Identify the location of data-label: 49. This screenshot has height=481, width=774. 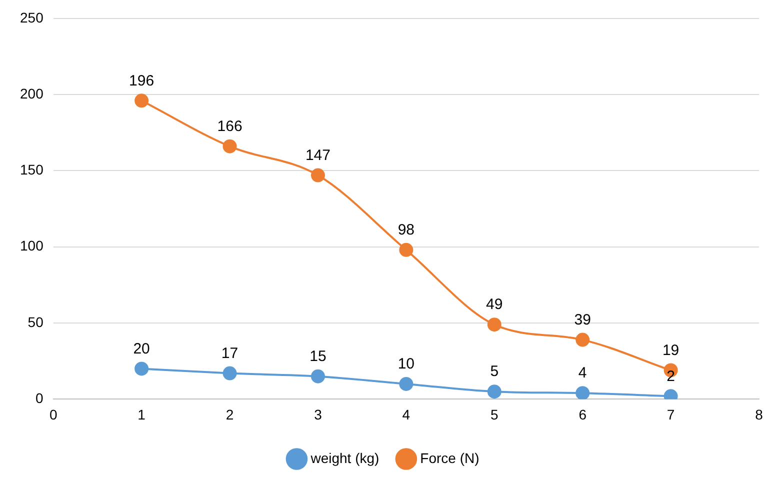
(494, 305).